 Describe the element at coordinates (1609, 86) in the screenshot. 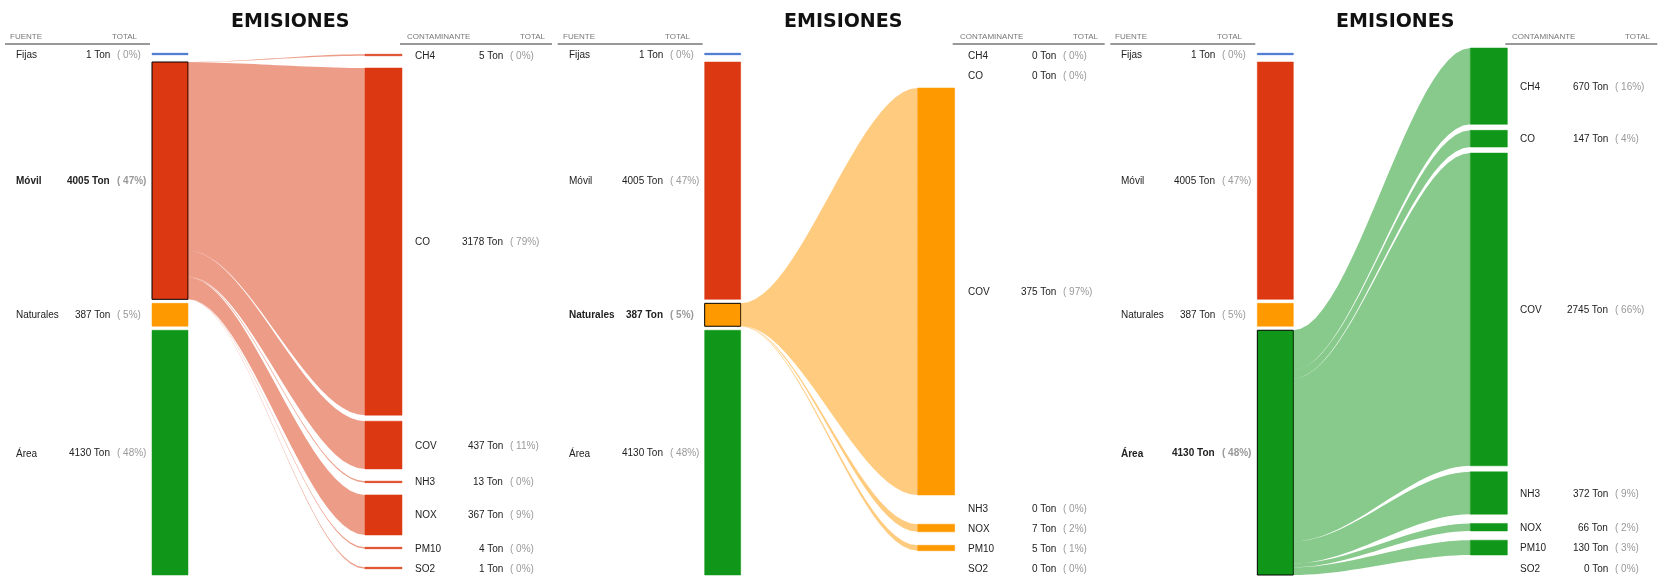

I see `data-label: 670 Ton ( 16%)` at that location.